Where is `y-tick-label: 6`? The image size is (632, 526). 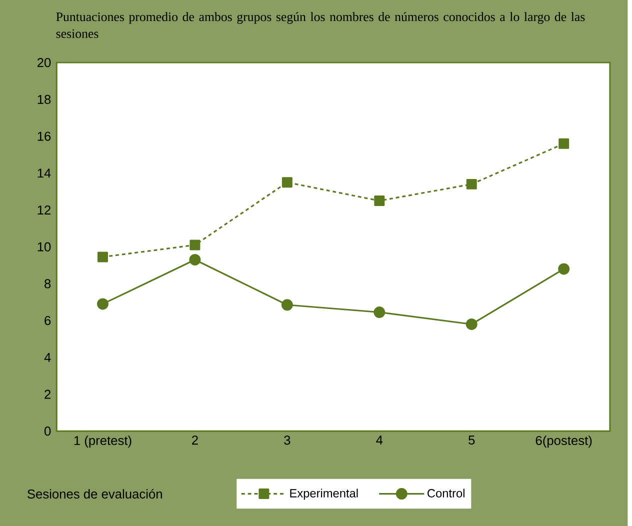 y-tick-label: 6 is located at coordinates (47, 320).